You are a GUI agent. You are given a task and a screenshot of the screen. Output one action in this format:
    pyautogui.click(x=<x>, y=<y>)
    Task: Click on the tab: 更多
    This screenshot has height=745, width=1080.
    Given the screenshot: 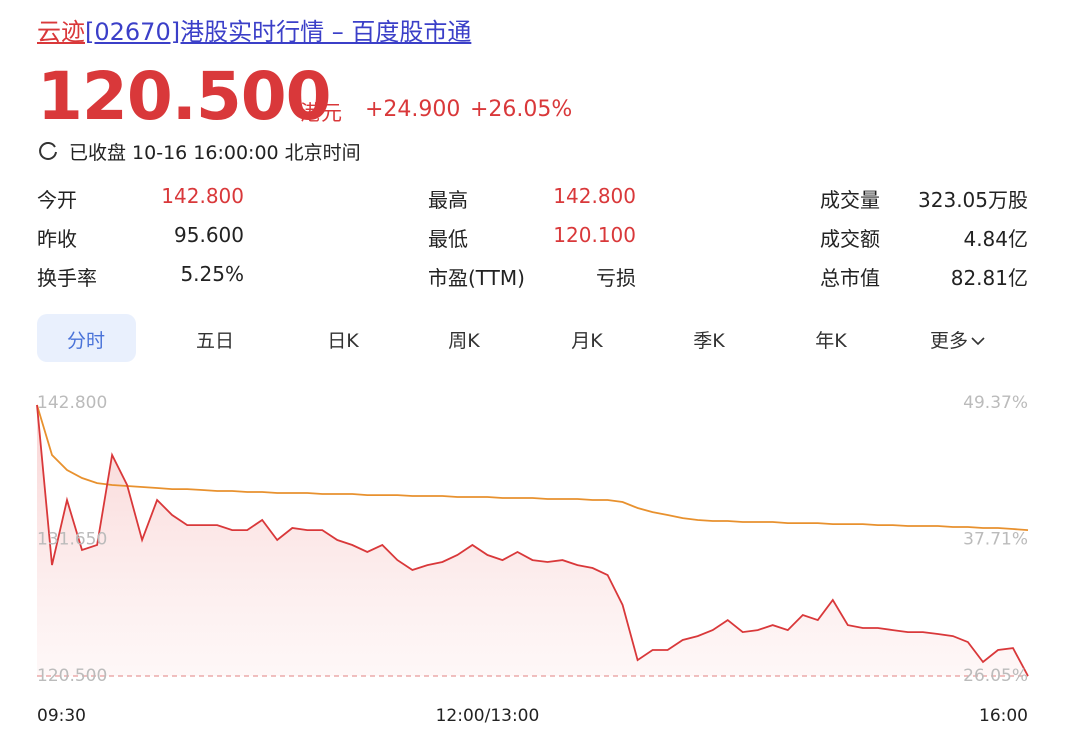 What is the action you would take?
    pyautogui.click(x=958, y=339)
    